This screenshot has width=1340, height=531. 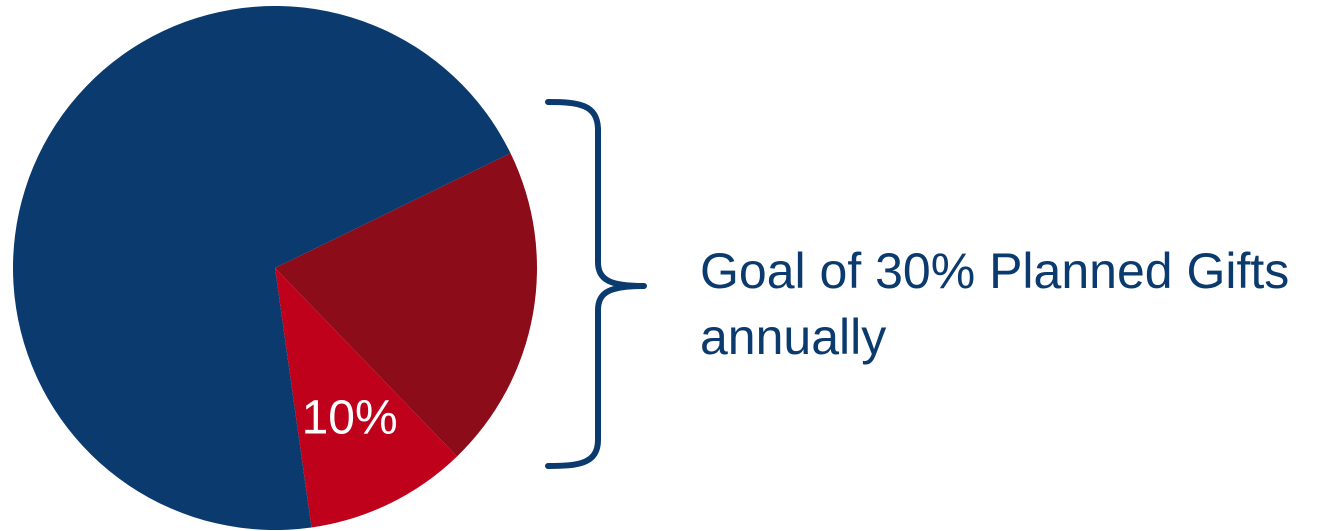 I want to click on goal-annotation: Goal of 30% Planned Gifts annually, so click(x=1015, y=304).